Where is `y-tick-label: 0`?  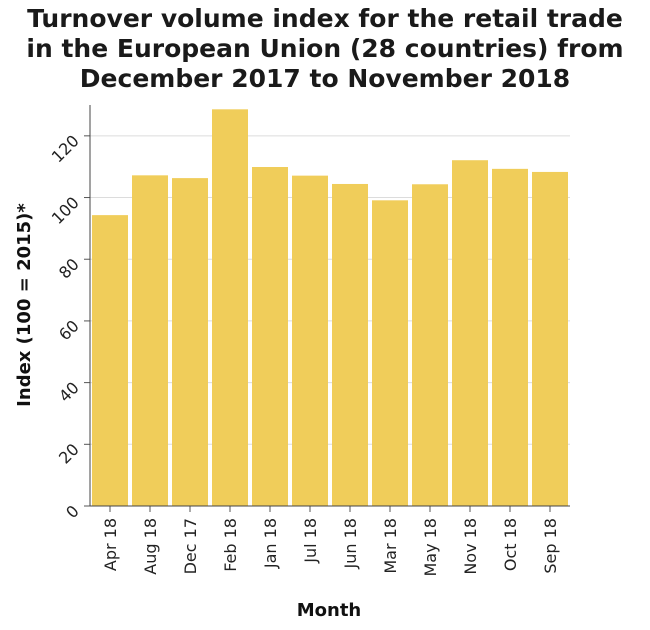 y-tick-label: 0 is located at coordinates (72, 511).